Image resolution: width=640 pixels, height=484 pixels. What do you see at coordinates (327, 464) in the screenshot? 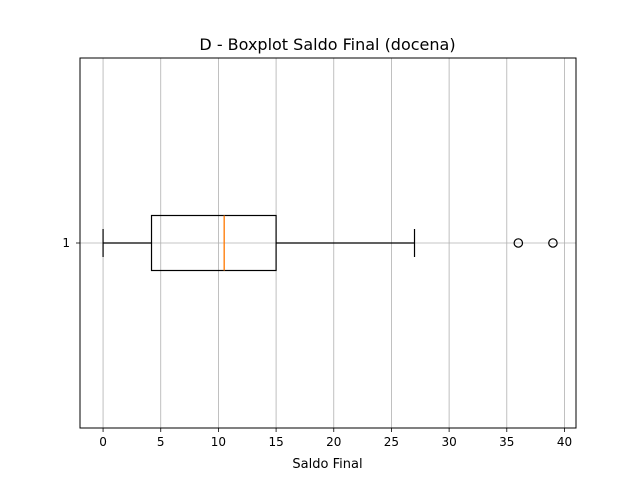
I see `x-axis-label: Saldo Final` at bounding box center [327, 464].